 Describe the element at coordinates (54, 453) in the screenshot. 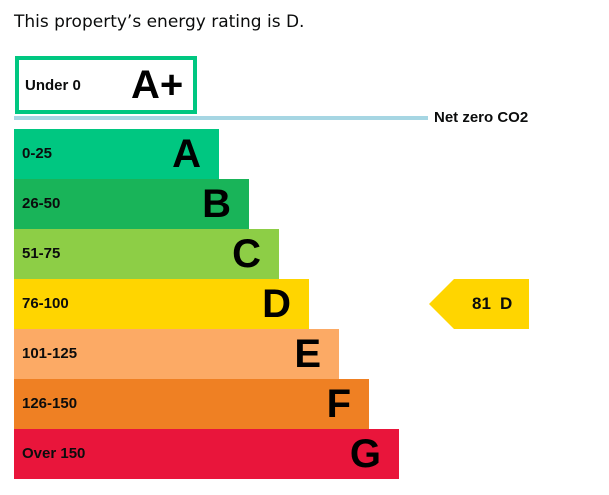

I see `band-range-label: Over 150` at that location.